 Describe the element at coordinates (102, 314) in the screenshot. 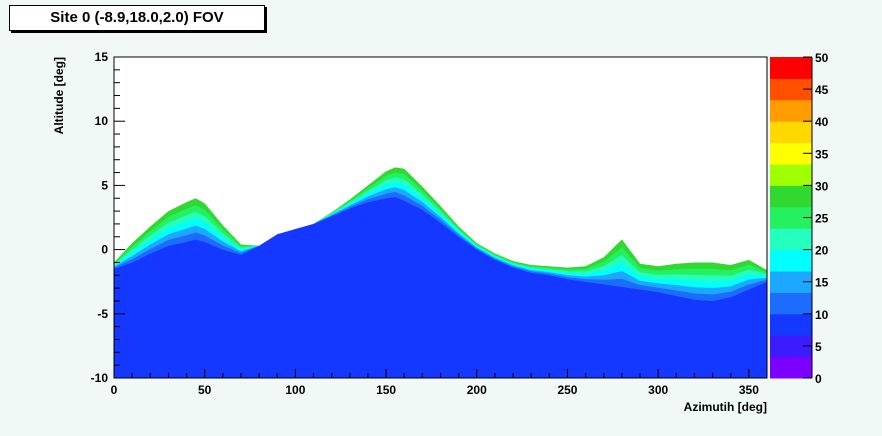

I see `y-tick-label: -5` at that location.